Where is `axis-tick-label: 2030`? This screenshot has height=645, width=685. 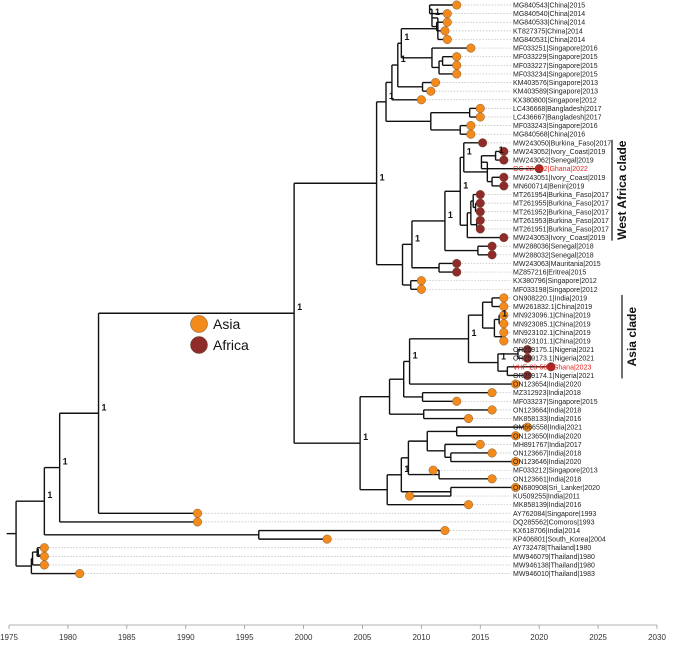
axis-tick-label: 2030 is located at coordinates (657, 637).